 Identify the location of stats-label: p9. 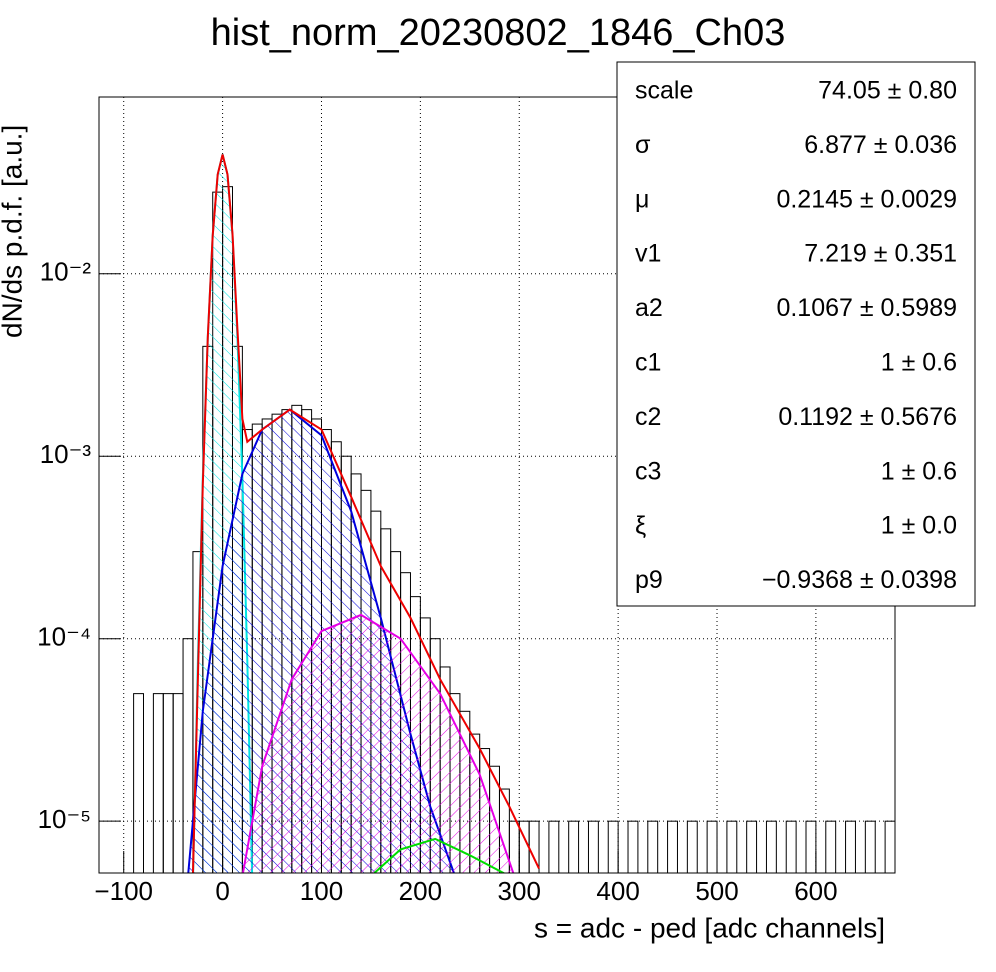
(649, 580).